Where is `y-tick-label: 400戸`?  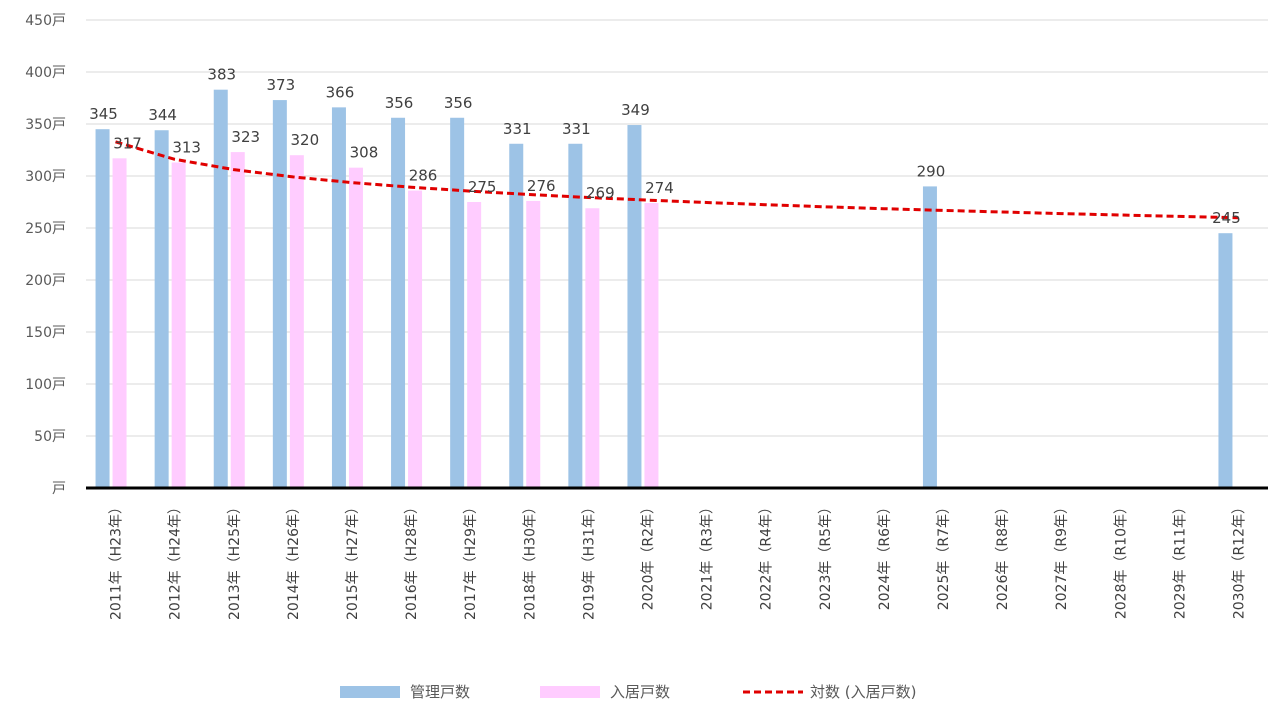 y-tick-label: 400戸 is located at coordinates (45, 73).